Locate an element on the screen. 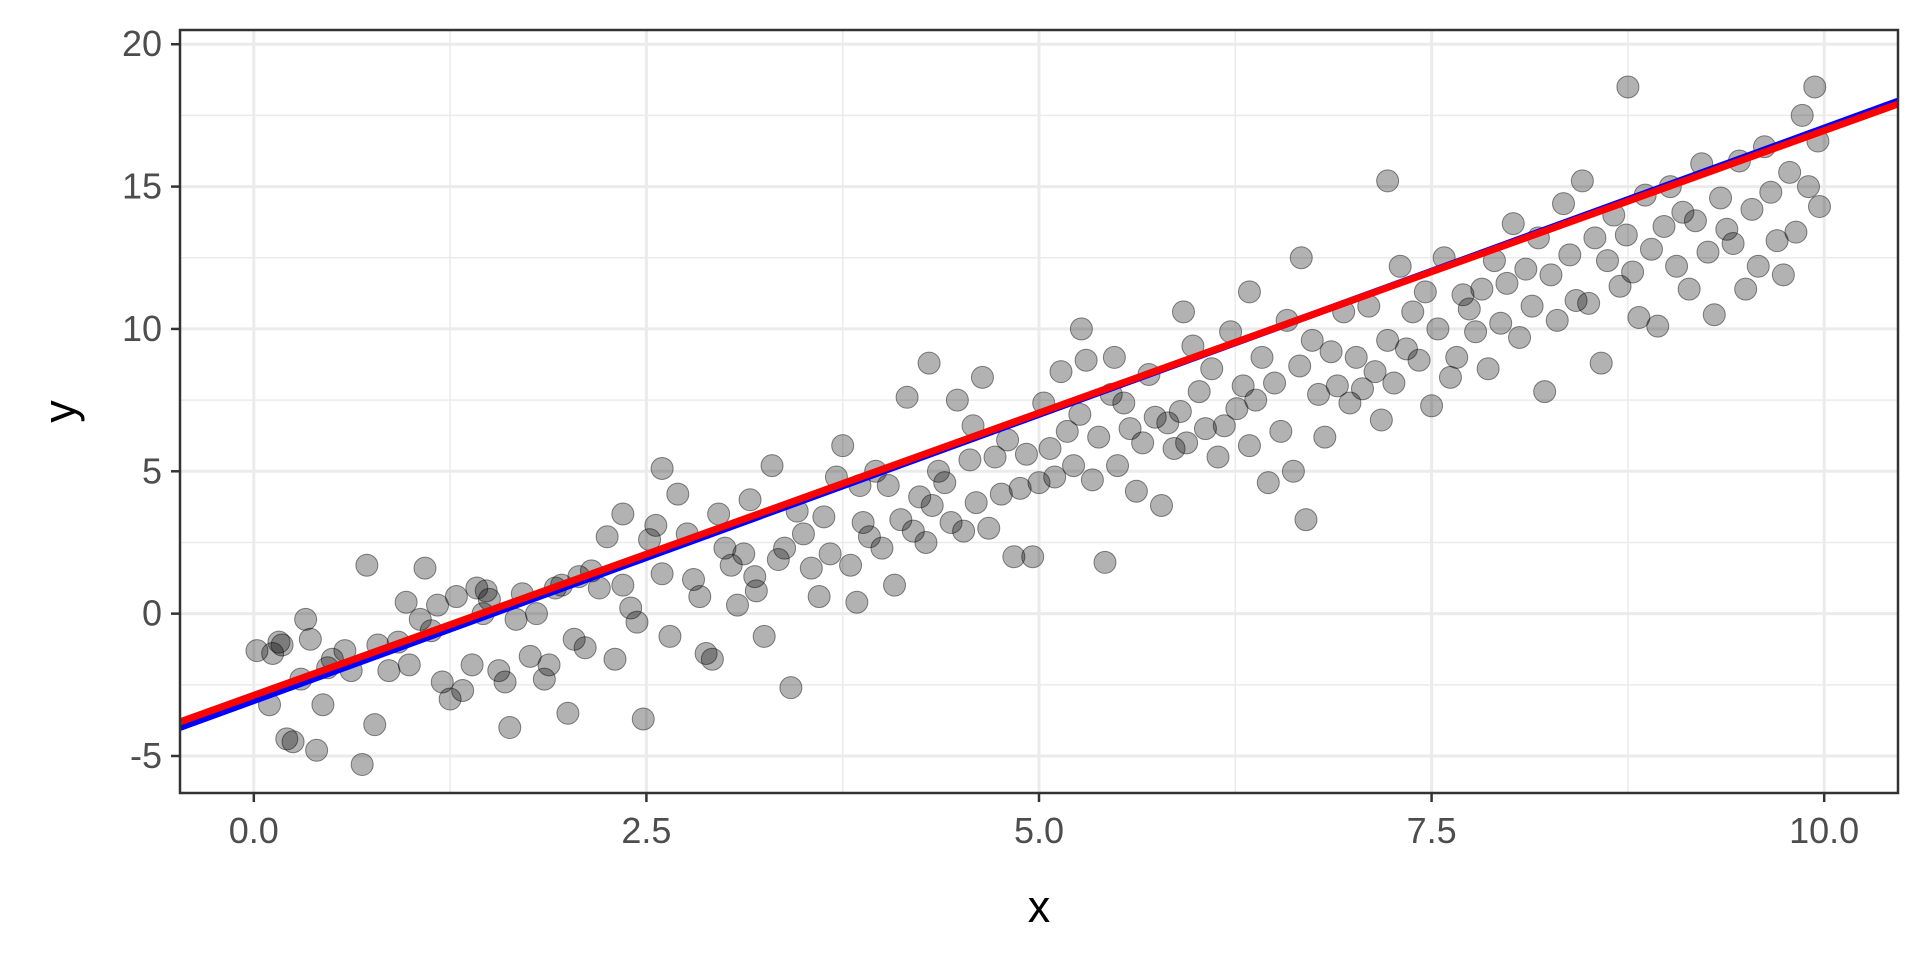 This screenshot has width=1920, height=960. x-axis-ticks: 0.0 2.5 5.0 7.5 10.0 is located at coordinates (1044, 822).